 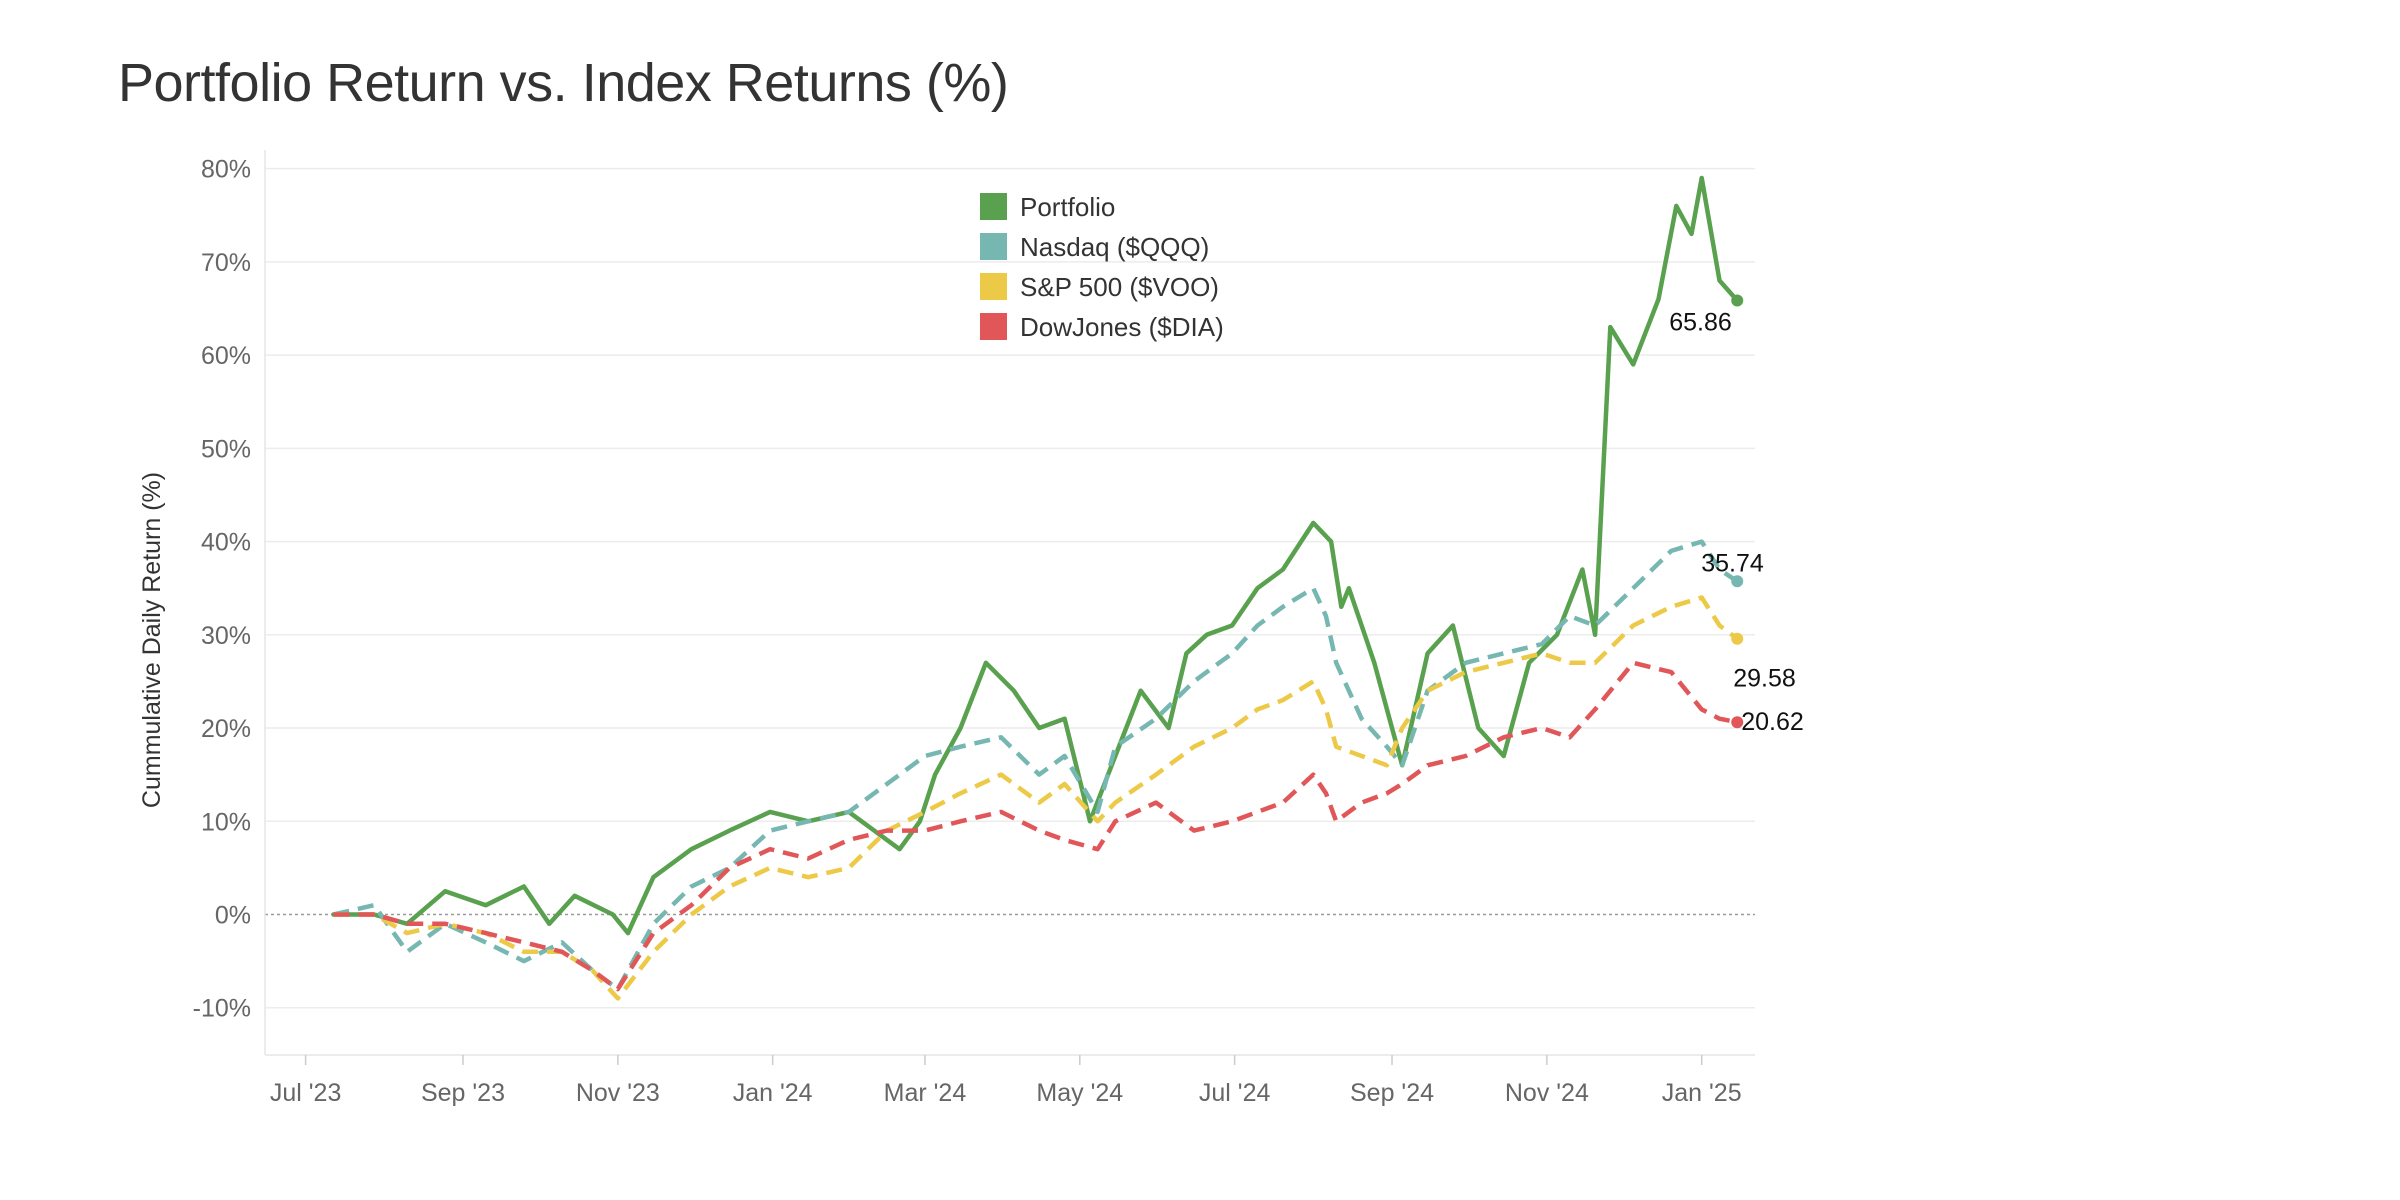 I want to click on chart-title: Portfolio Return vs. Index Returns (%), so click(x=563, y=83).